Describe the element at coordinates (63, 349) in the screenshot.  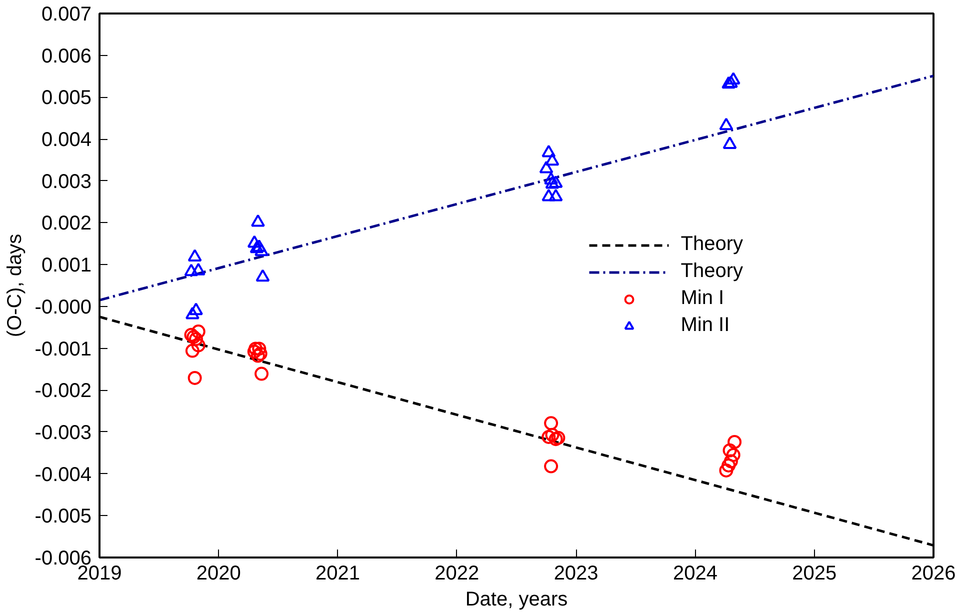
I see `y-tick-label: -0.001` at that location.